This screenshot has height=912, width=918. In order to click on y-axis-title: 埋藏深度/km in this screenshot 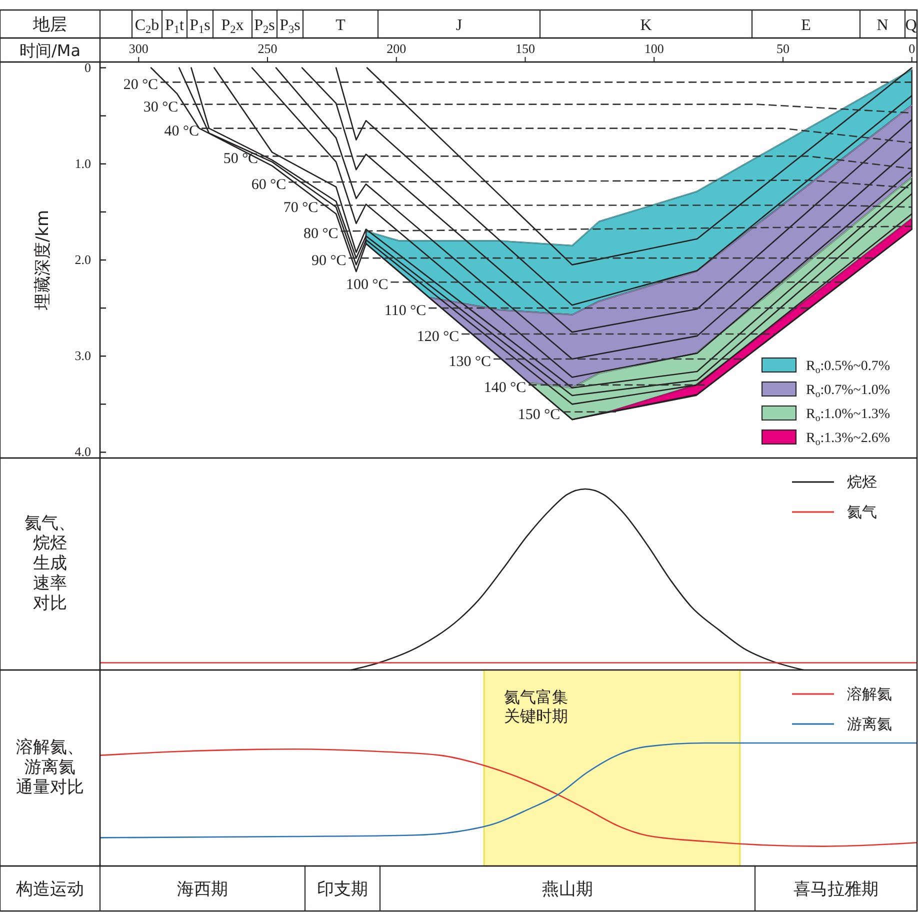, I will do `click(43, 261)`.